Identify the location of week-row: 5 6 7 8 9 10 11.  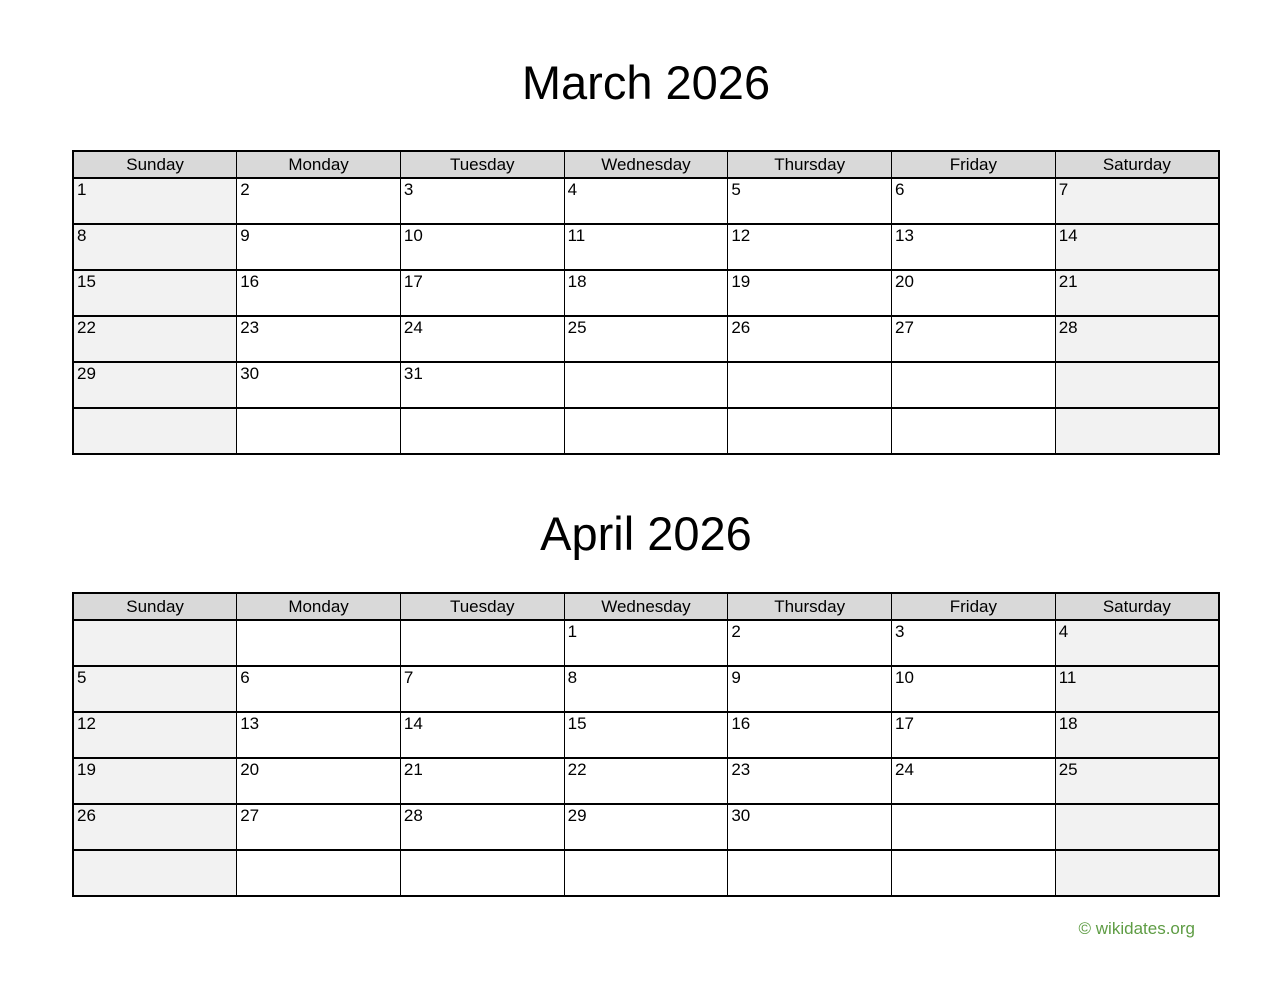
(646, 689).